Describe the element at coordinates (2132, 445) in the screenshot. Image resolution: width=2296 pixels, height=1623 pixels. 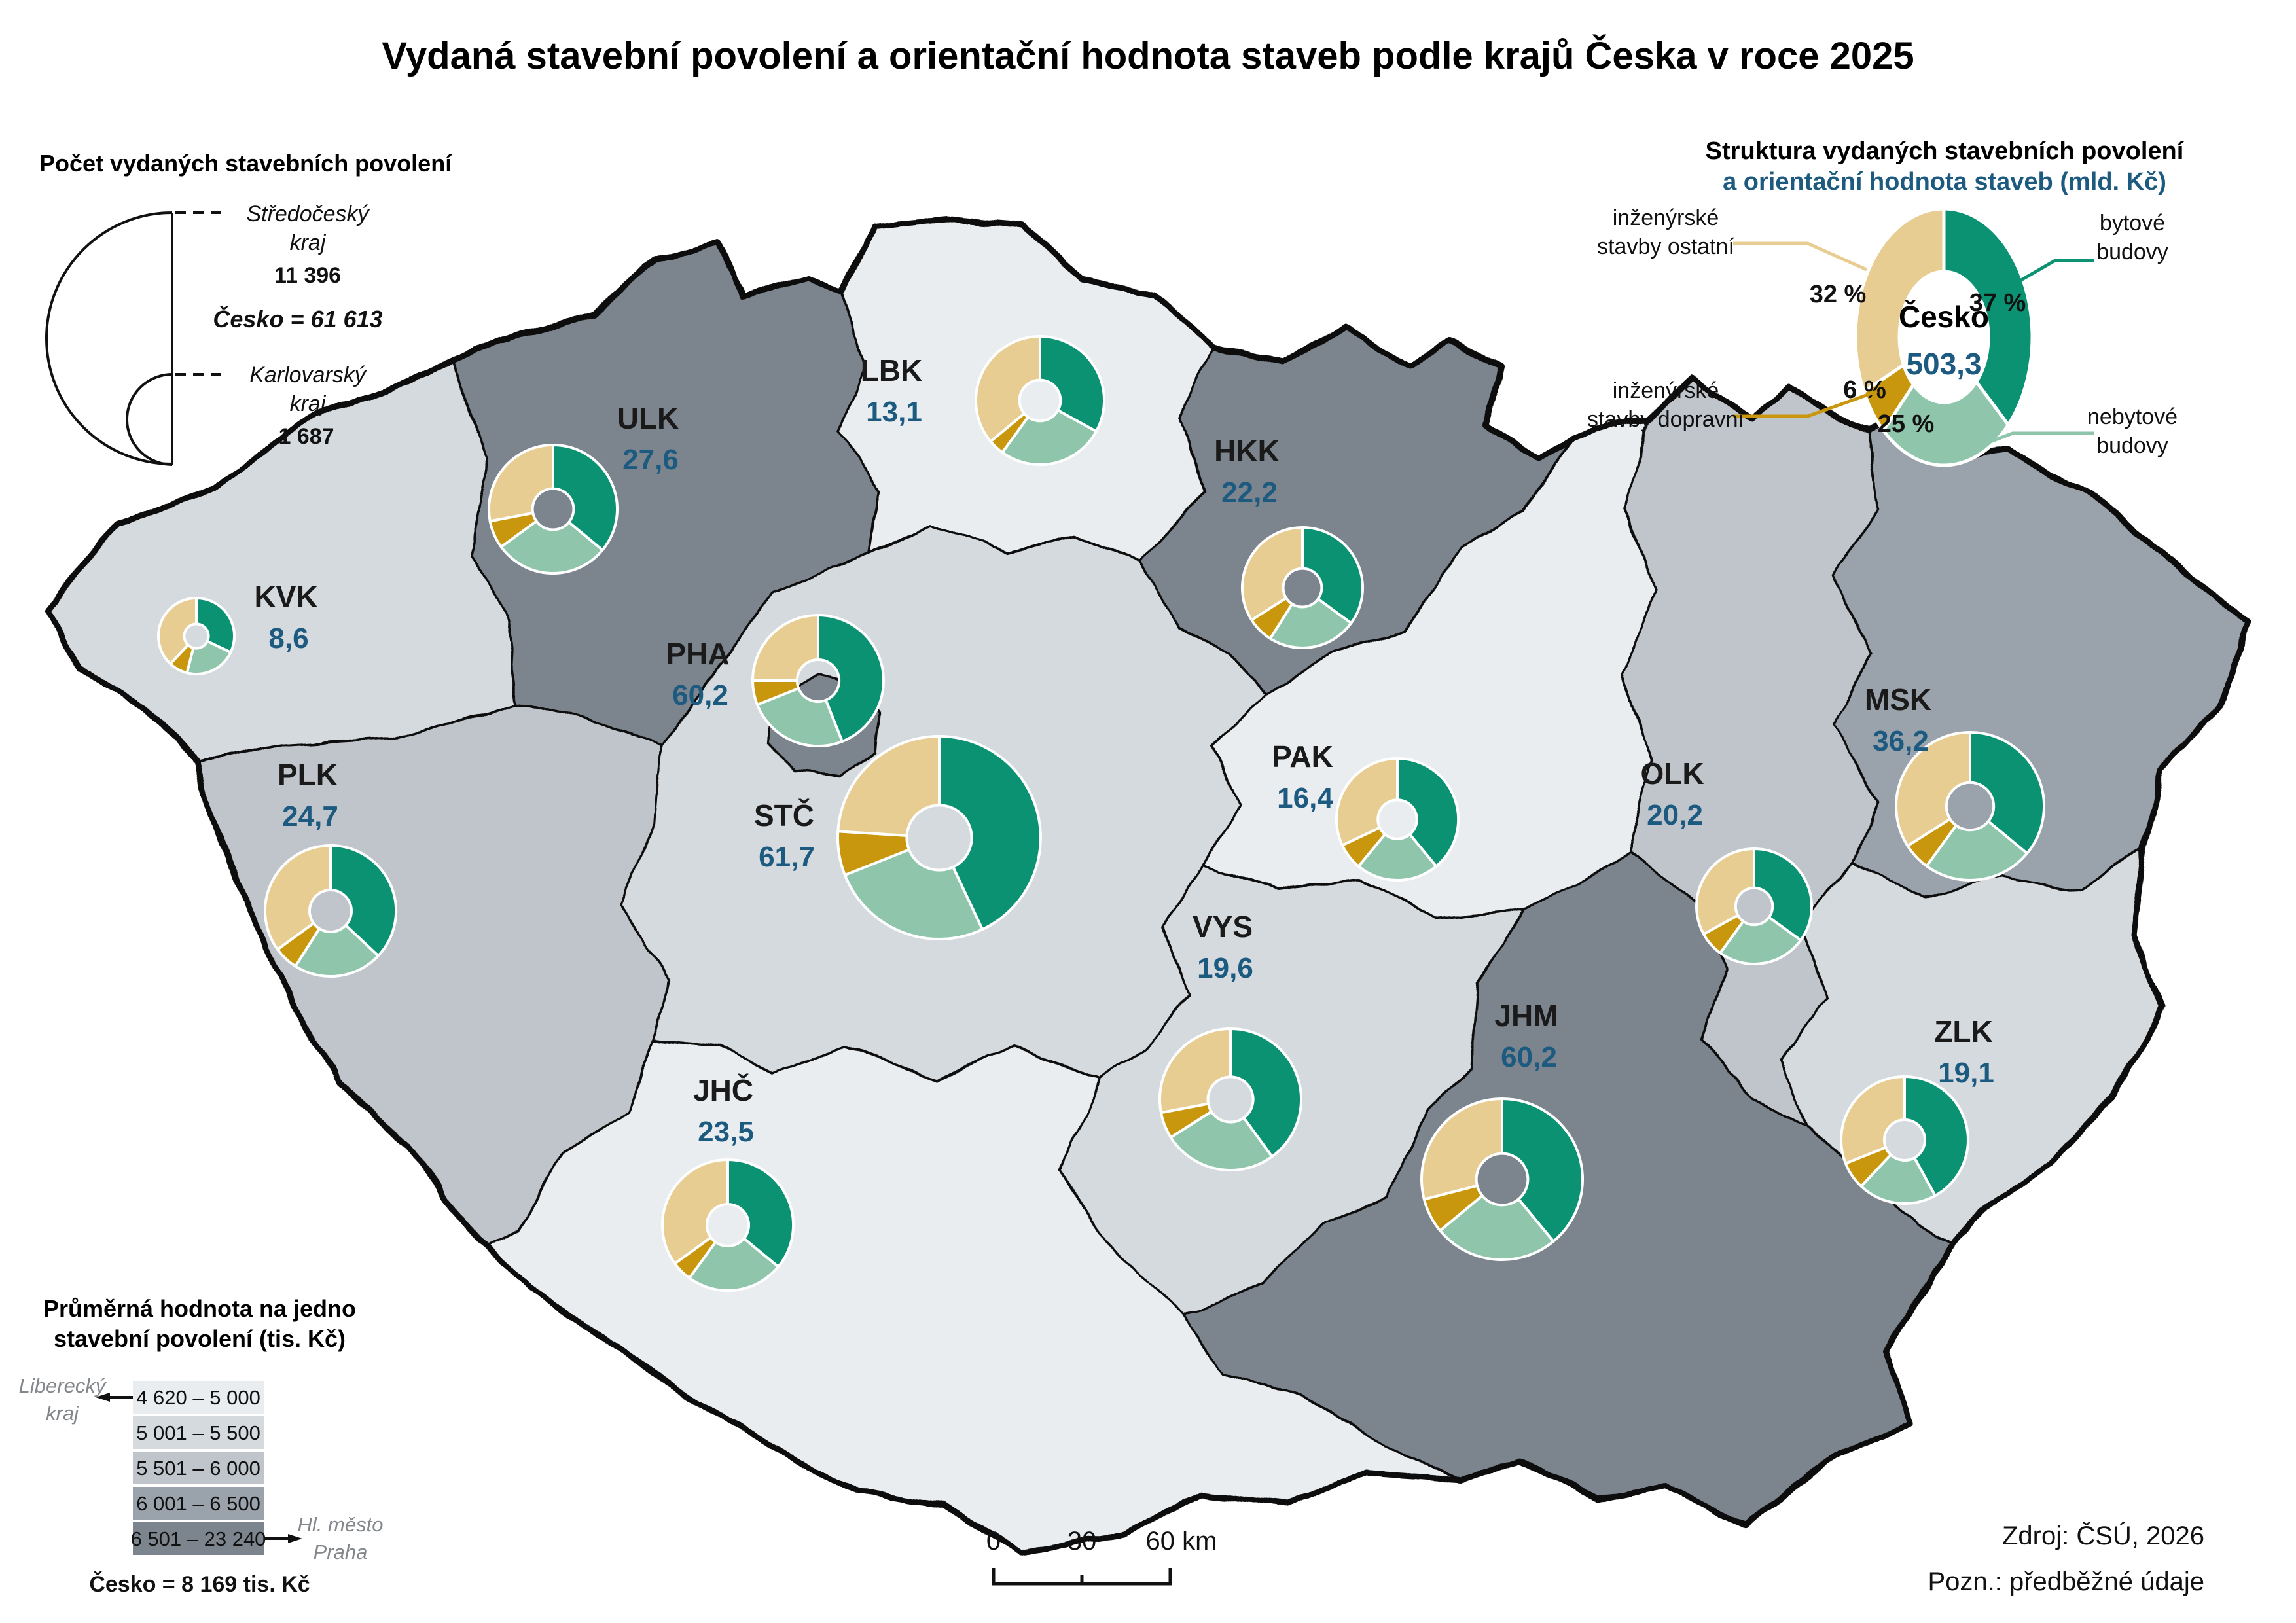
I see `label-nebytove-2: budovy` at that location.